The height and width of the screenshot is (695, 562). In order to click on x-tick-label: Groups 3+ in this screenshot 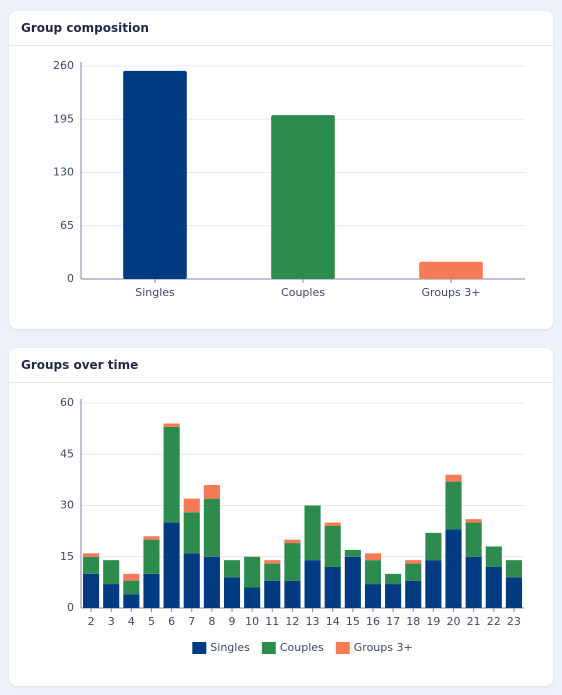, I will do `click(451, 292)`.